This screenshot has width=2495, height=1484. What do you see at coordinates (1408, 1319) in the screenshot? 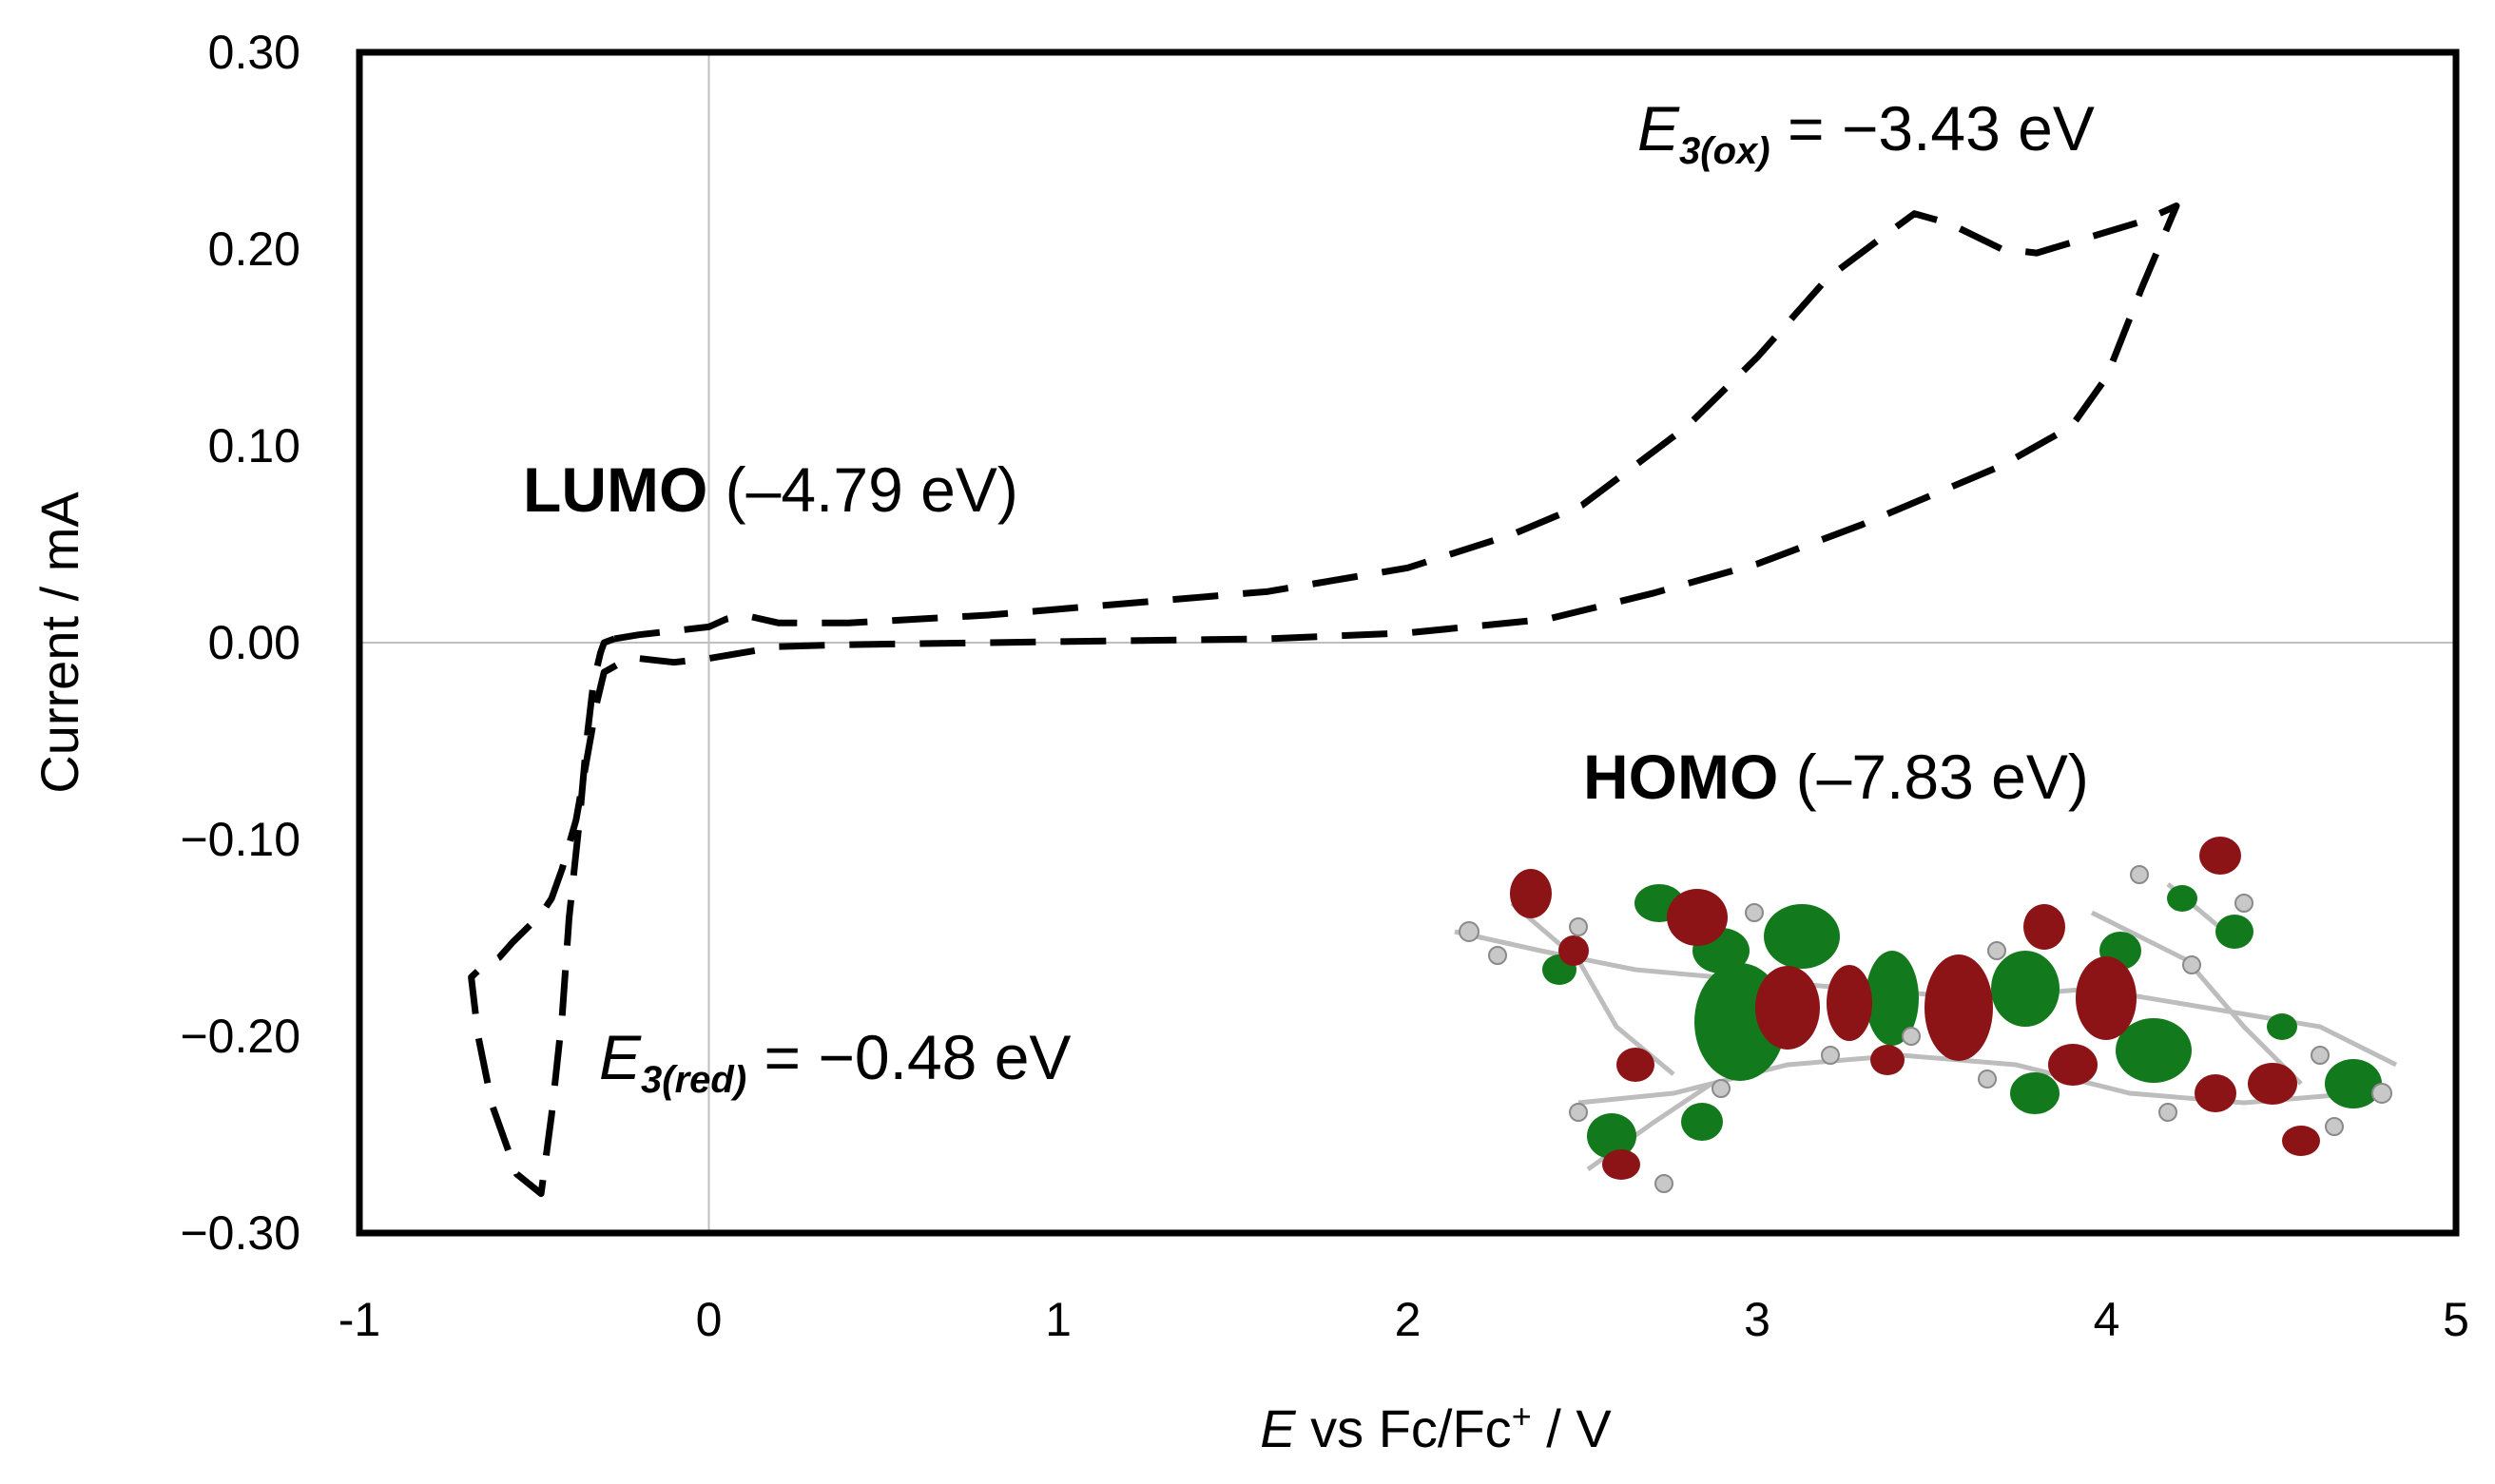
I see `x-tick-label: 2` at bounding box center [1408, 1319].